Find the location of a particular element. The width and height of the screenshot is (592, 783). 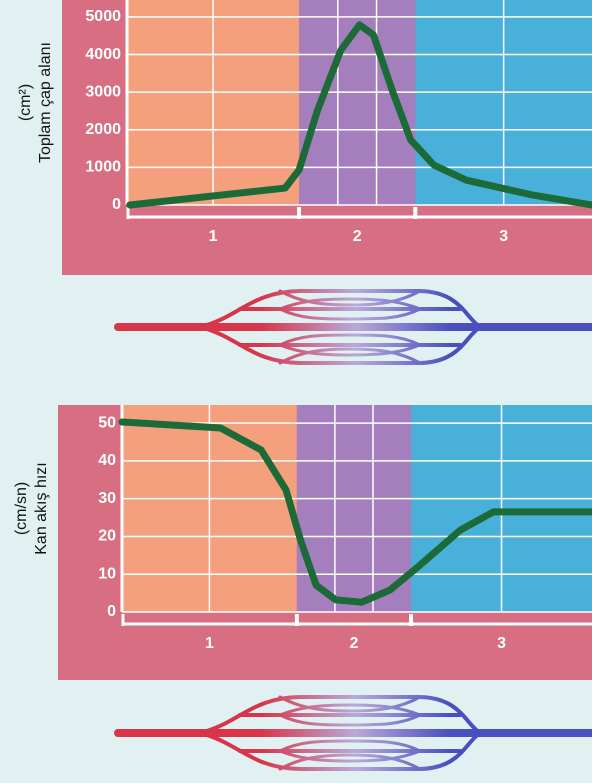

y-tick-label: 3000 is located at coordinates (103, 91).